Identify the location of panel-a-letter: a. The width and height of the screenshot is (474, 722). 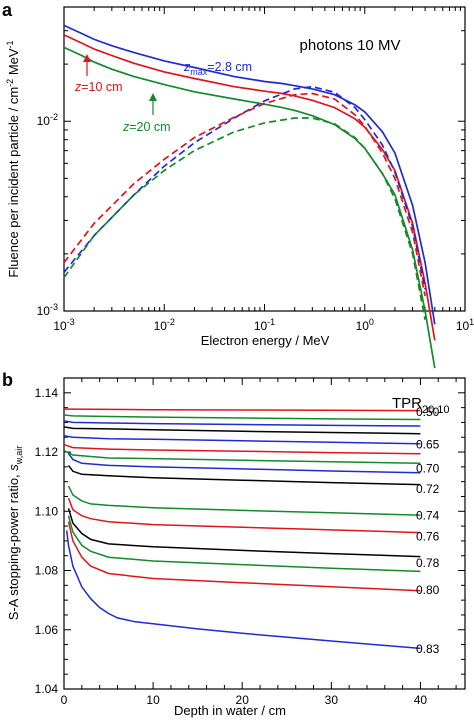
(7, 10).